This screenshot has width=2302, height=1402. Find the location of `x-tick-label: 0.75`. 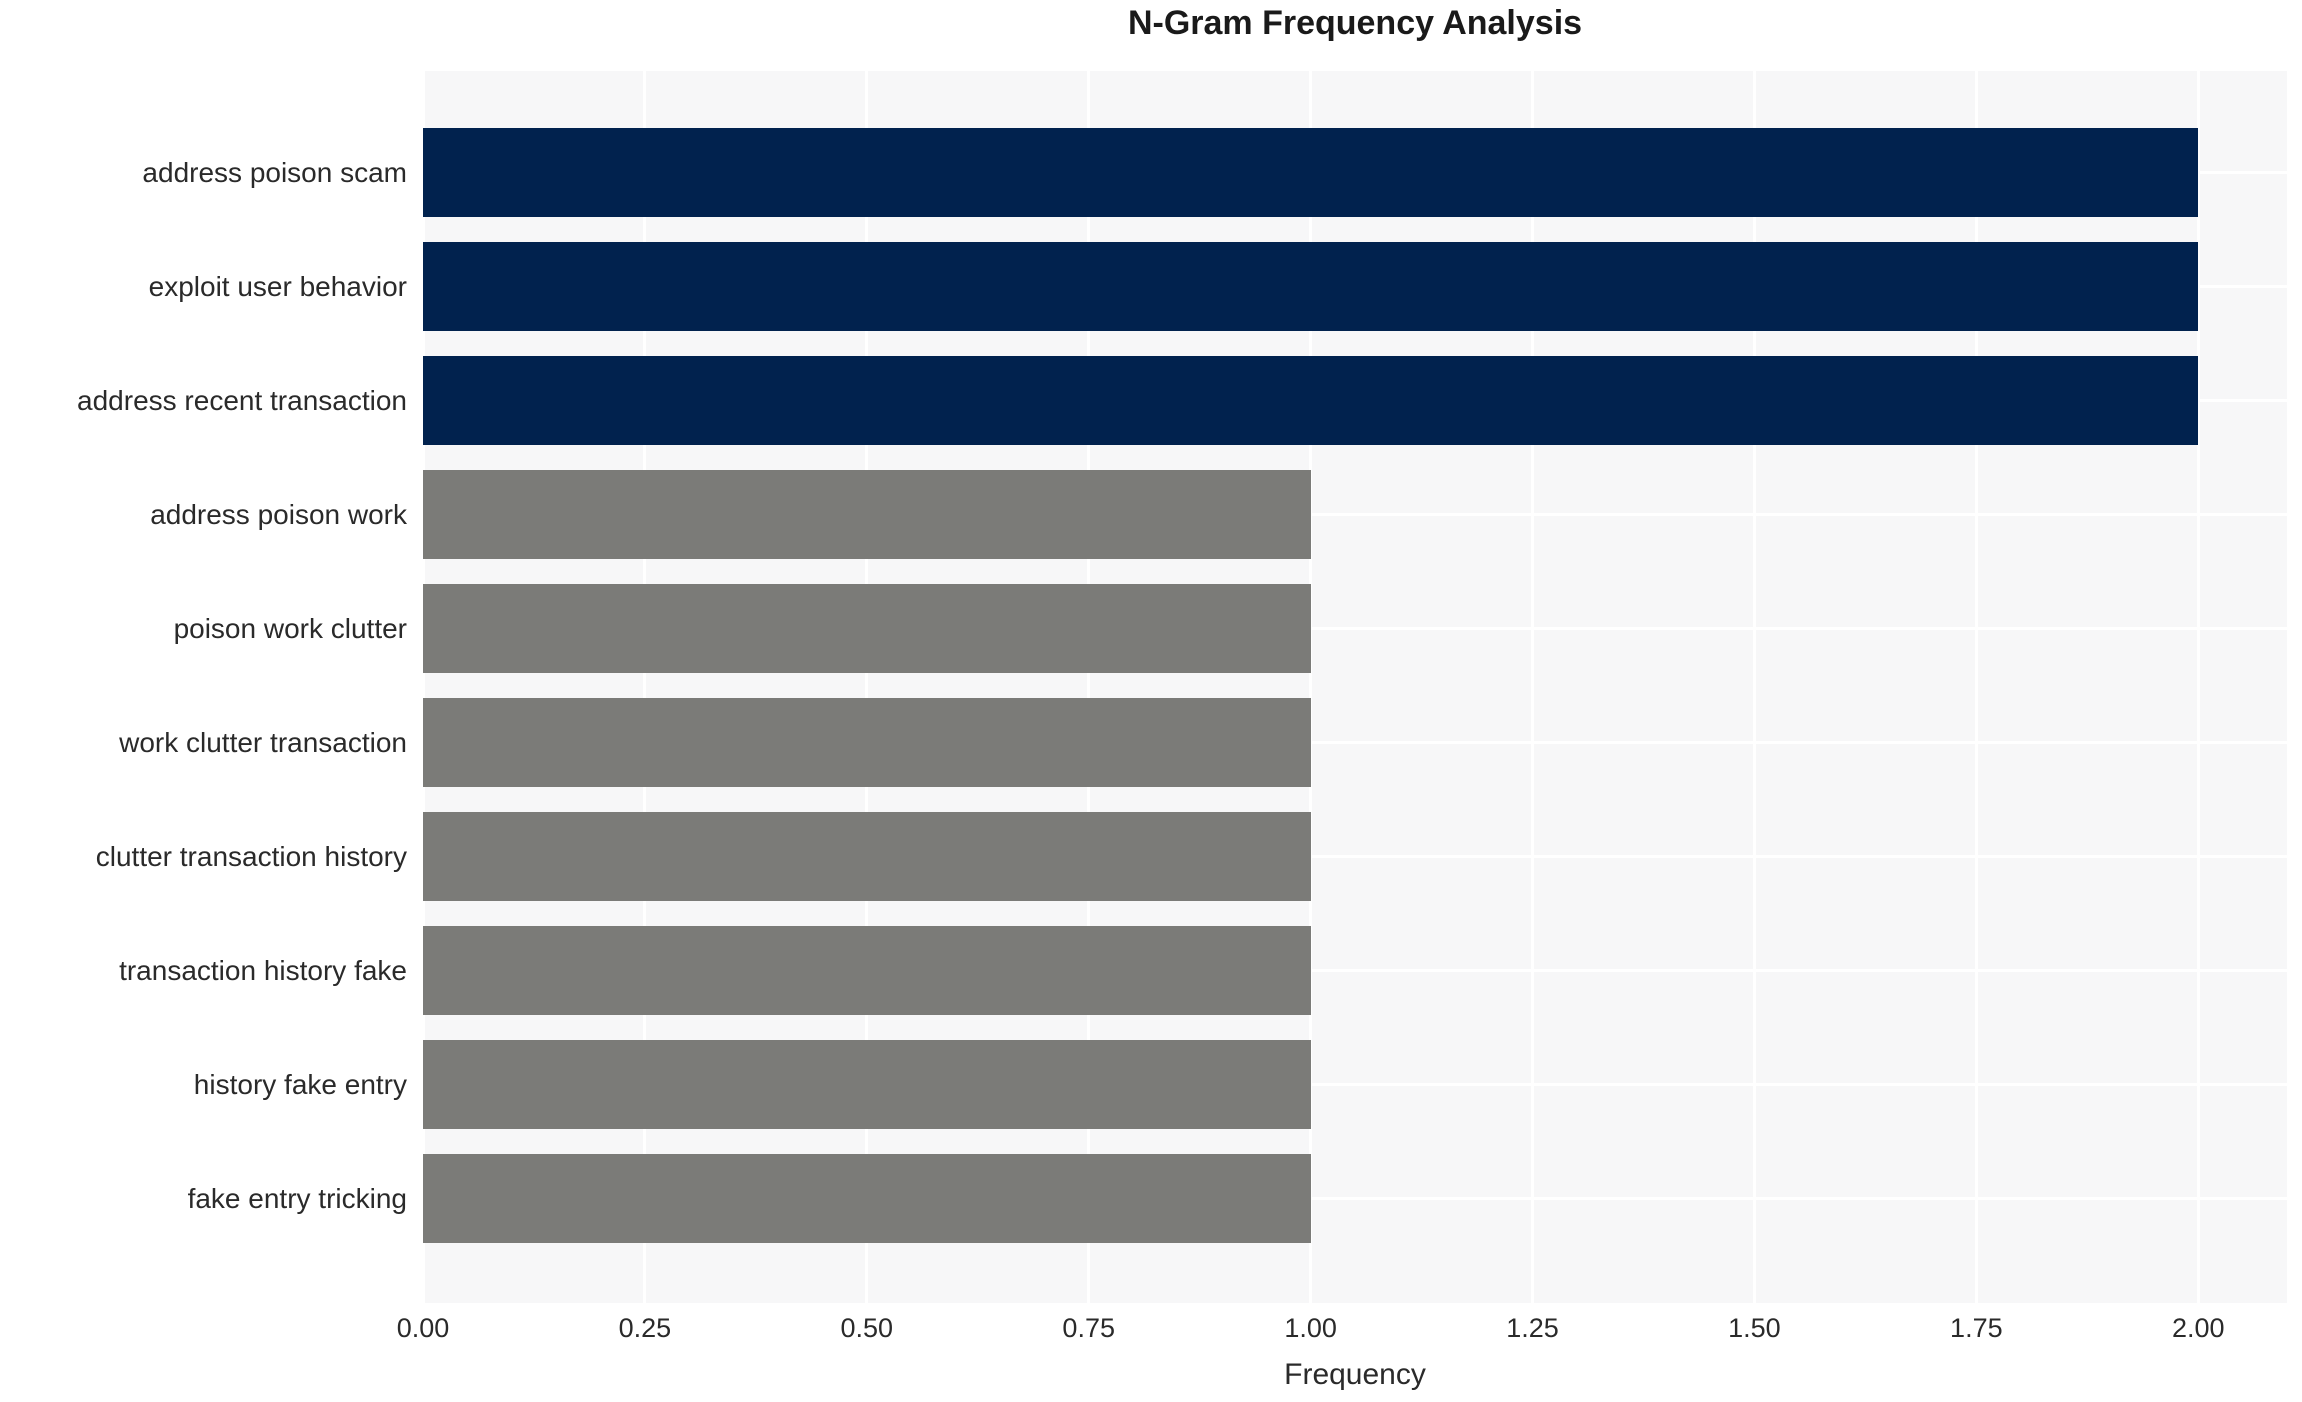

x-tick-label: 0.75 is located at coordinates (1088, 1328).